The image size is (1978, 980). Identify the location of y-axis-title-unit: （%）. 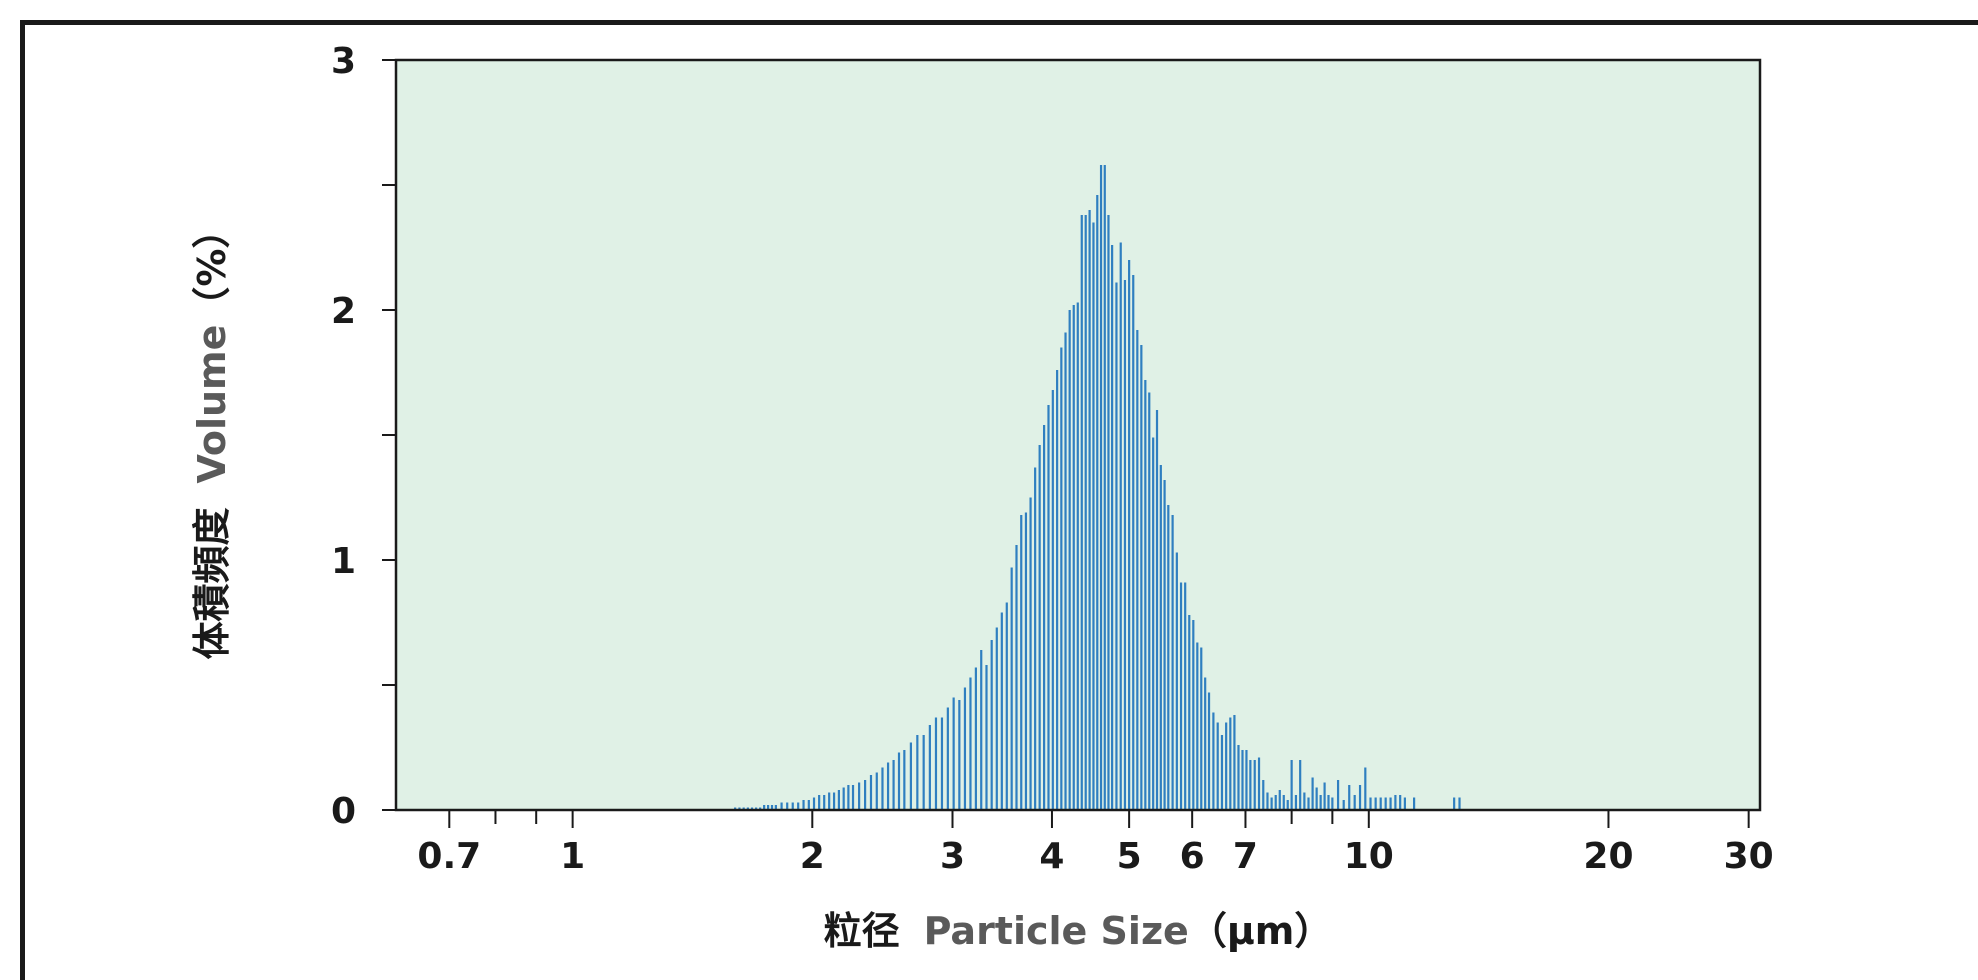
(212, 268).